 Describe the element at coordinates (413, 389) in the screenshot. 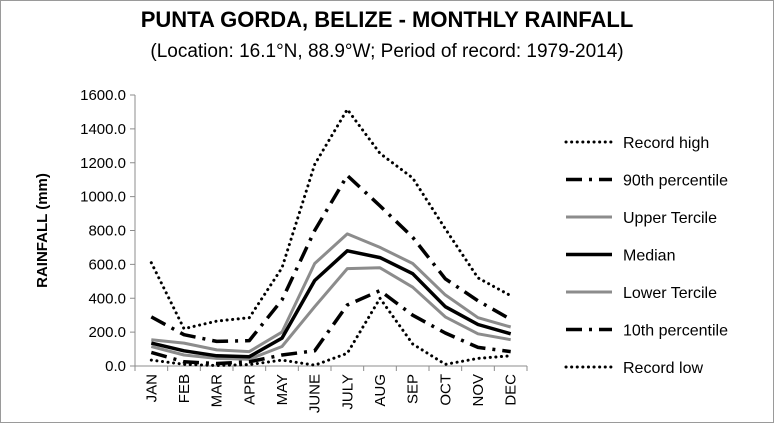

I see `x-tick-label: SEP` at that location.